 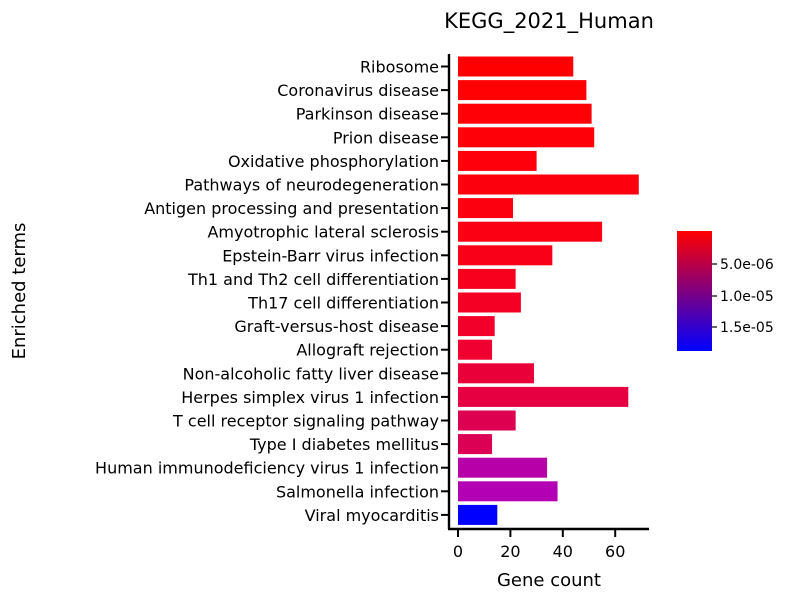 What do you see at coordinates (549, 21) in the screenshot?
I see `chart-title: KEGG_2021_Human` at bounding box center [549, 21].